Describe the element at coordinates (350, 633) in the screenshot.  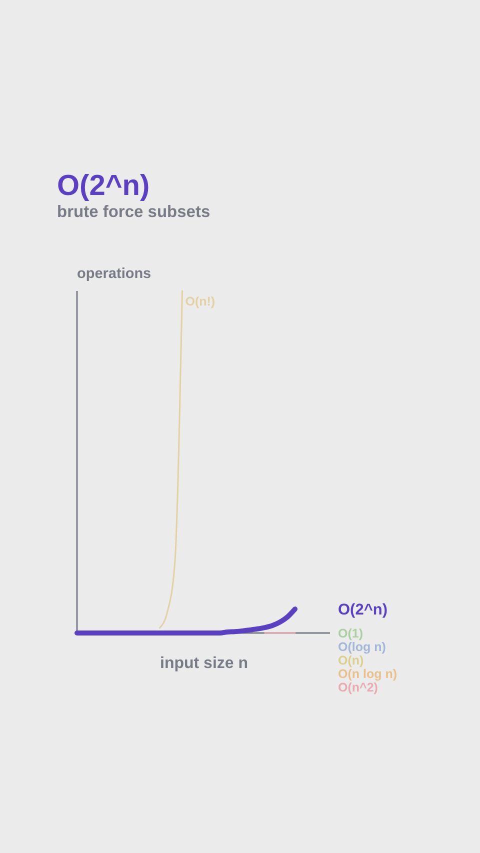
I see `legend-label: O(1)` at that location.